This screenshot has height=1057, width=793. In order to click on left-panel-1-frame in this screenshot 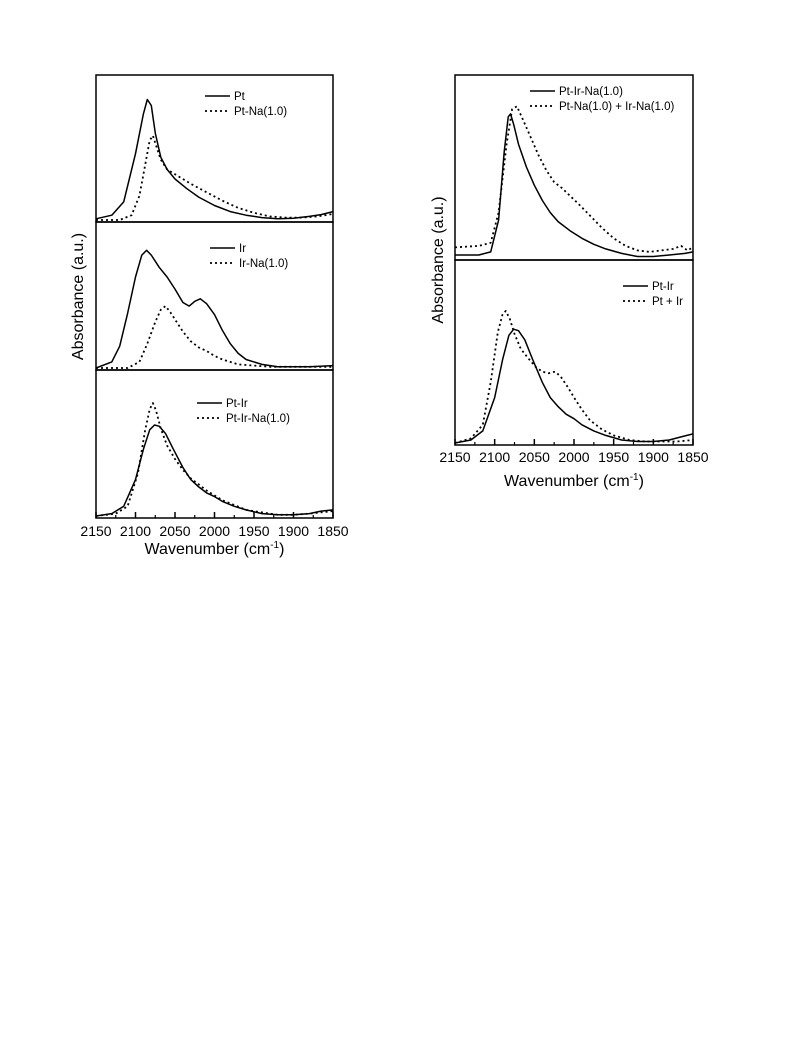, I will do `click(214, 148)`.